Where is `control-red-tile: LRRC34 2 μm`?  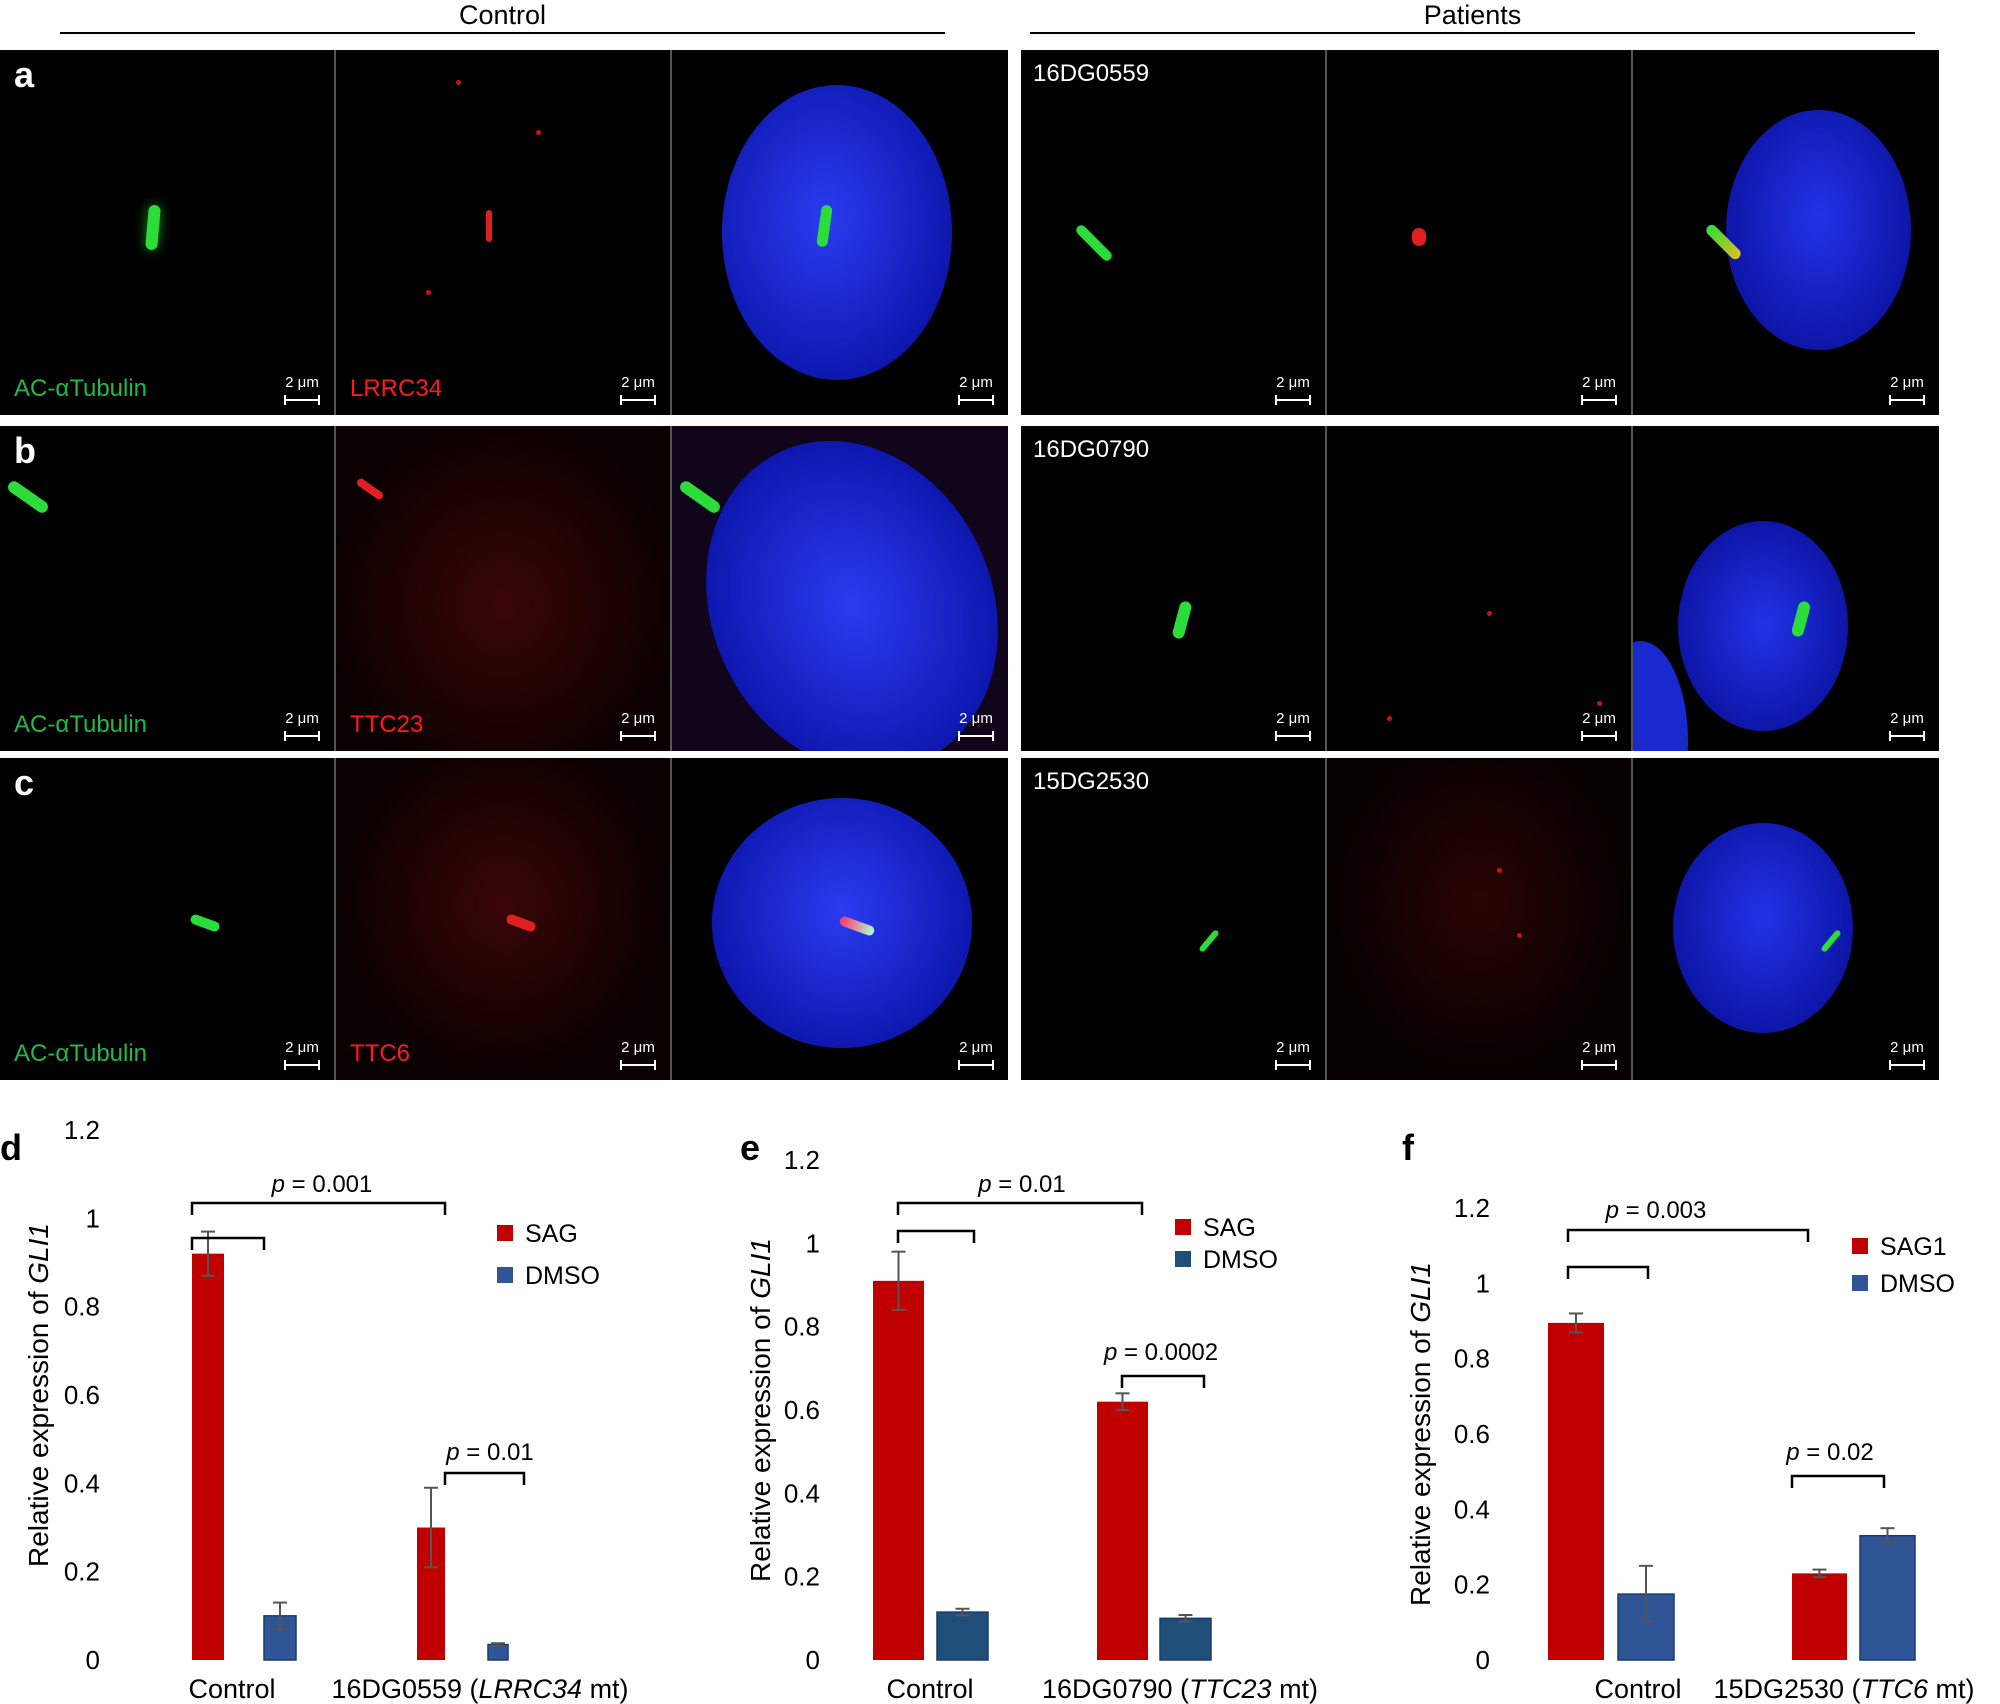 control-red-tile: LRRC34 2 μm is located at coordinates (504, 232).